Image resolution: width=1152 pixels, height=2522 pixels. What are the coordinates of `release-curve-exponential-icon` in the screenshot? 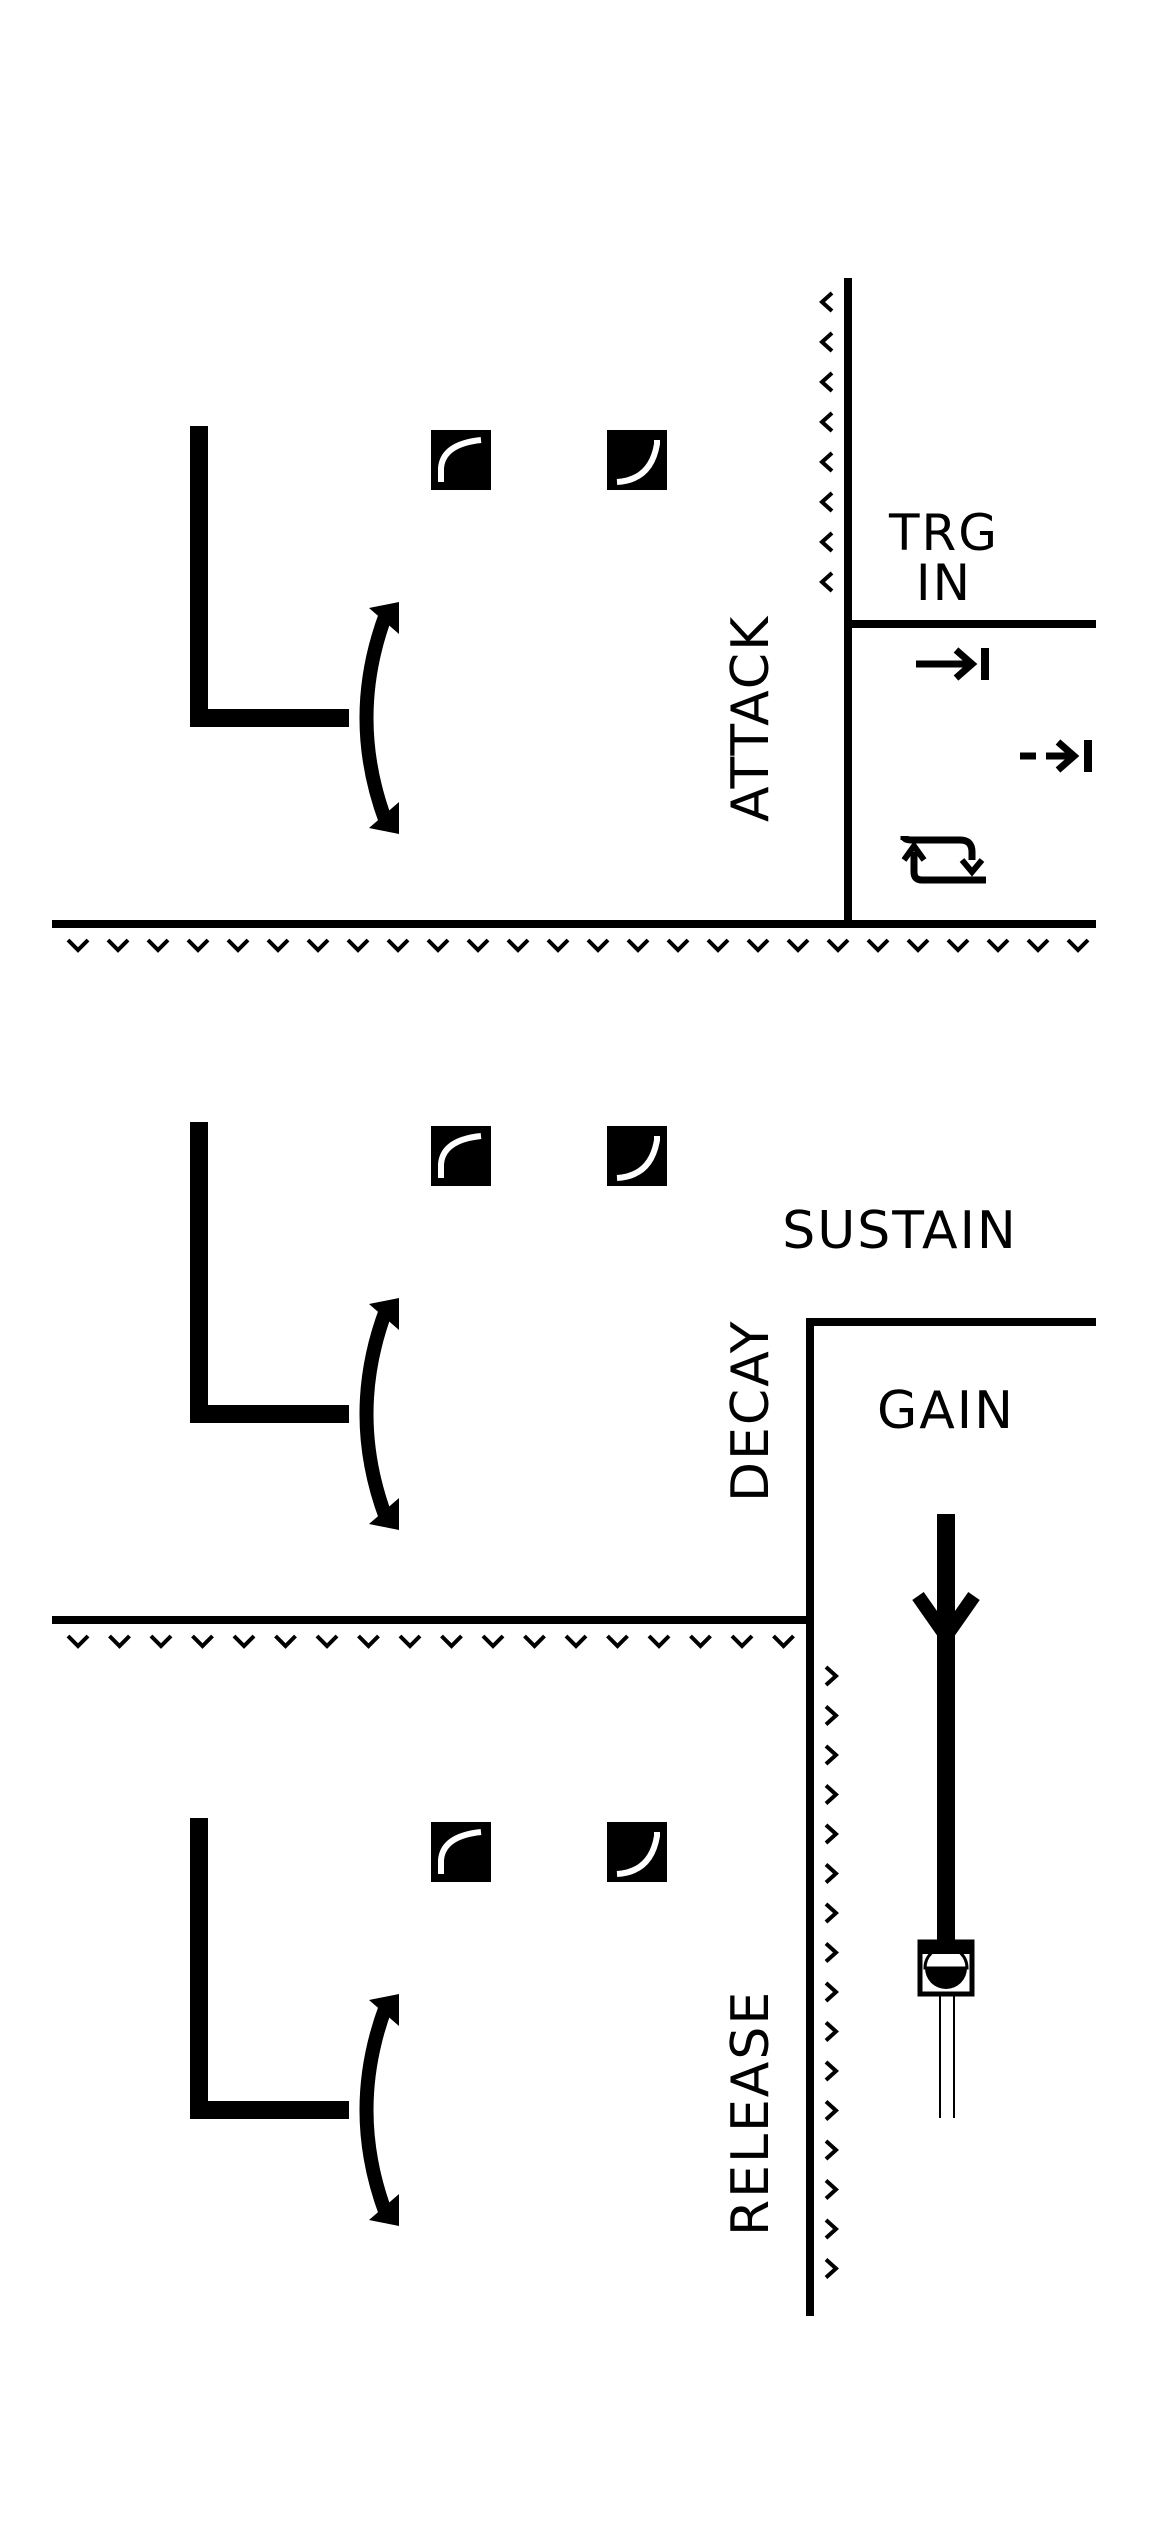 It's located at (461, 1852).